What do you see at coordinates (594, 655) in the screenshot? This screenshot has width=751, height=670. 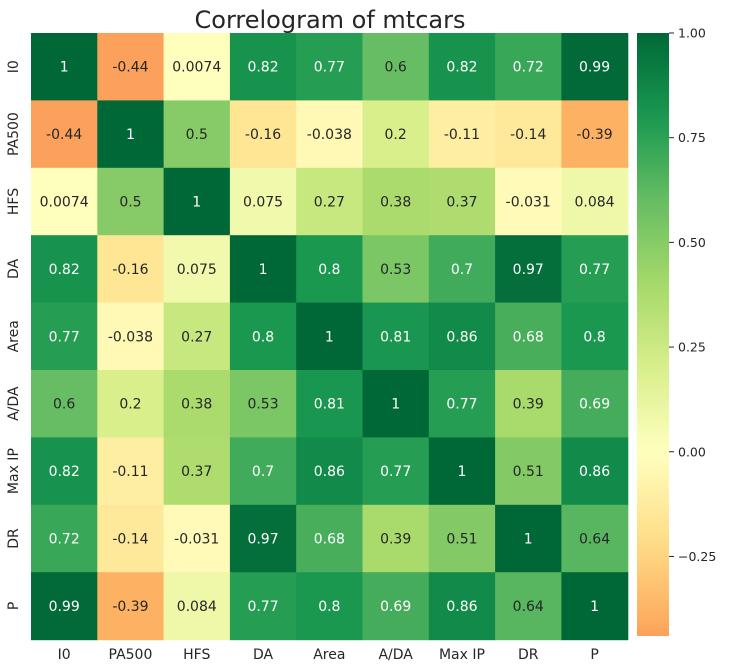 I see `column-label: P` at bounding box center [594, 655].